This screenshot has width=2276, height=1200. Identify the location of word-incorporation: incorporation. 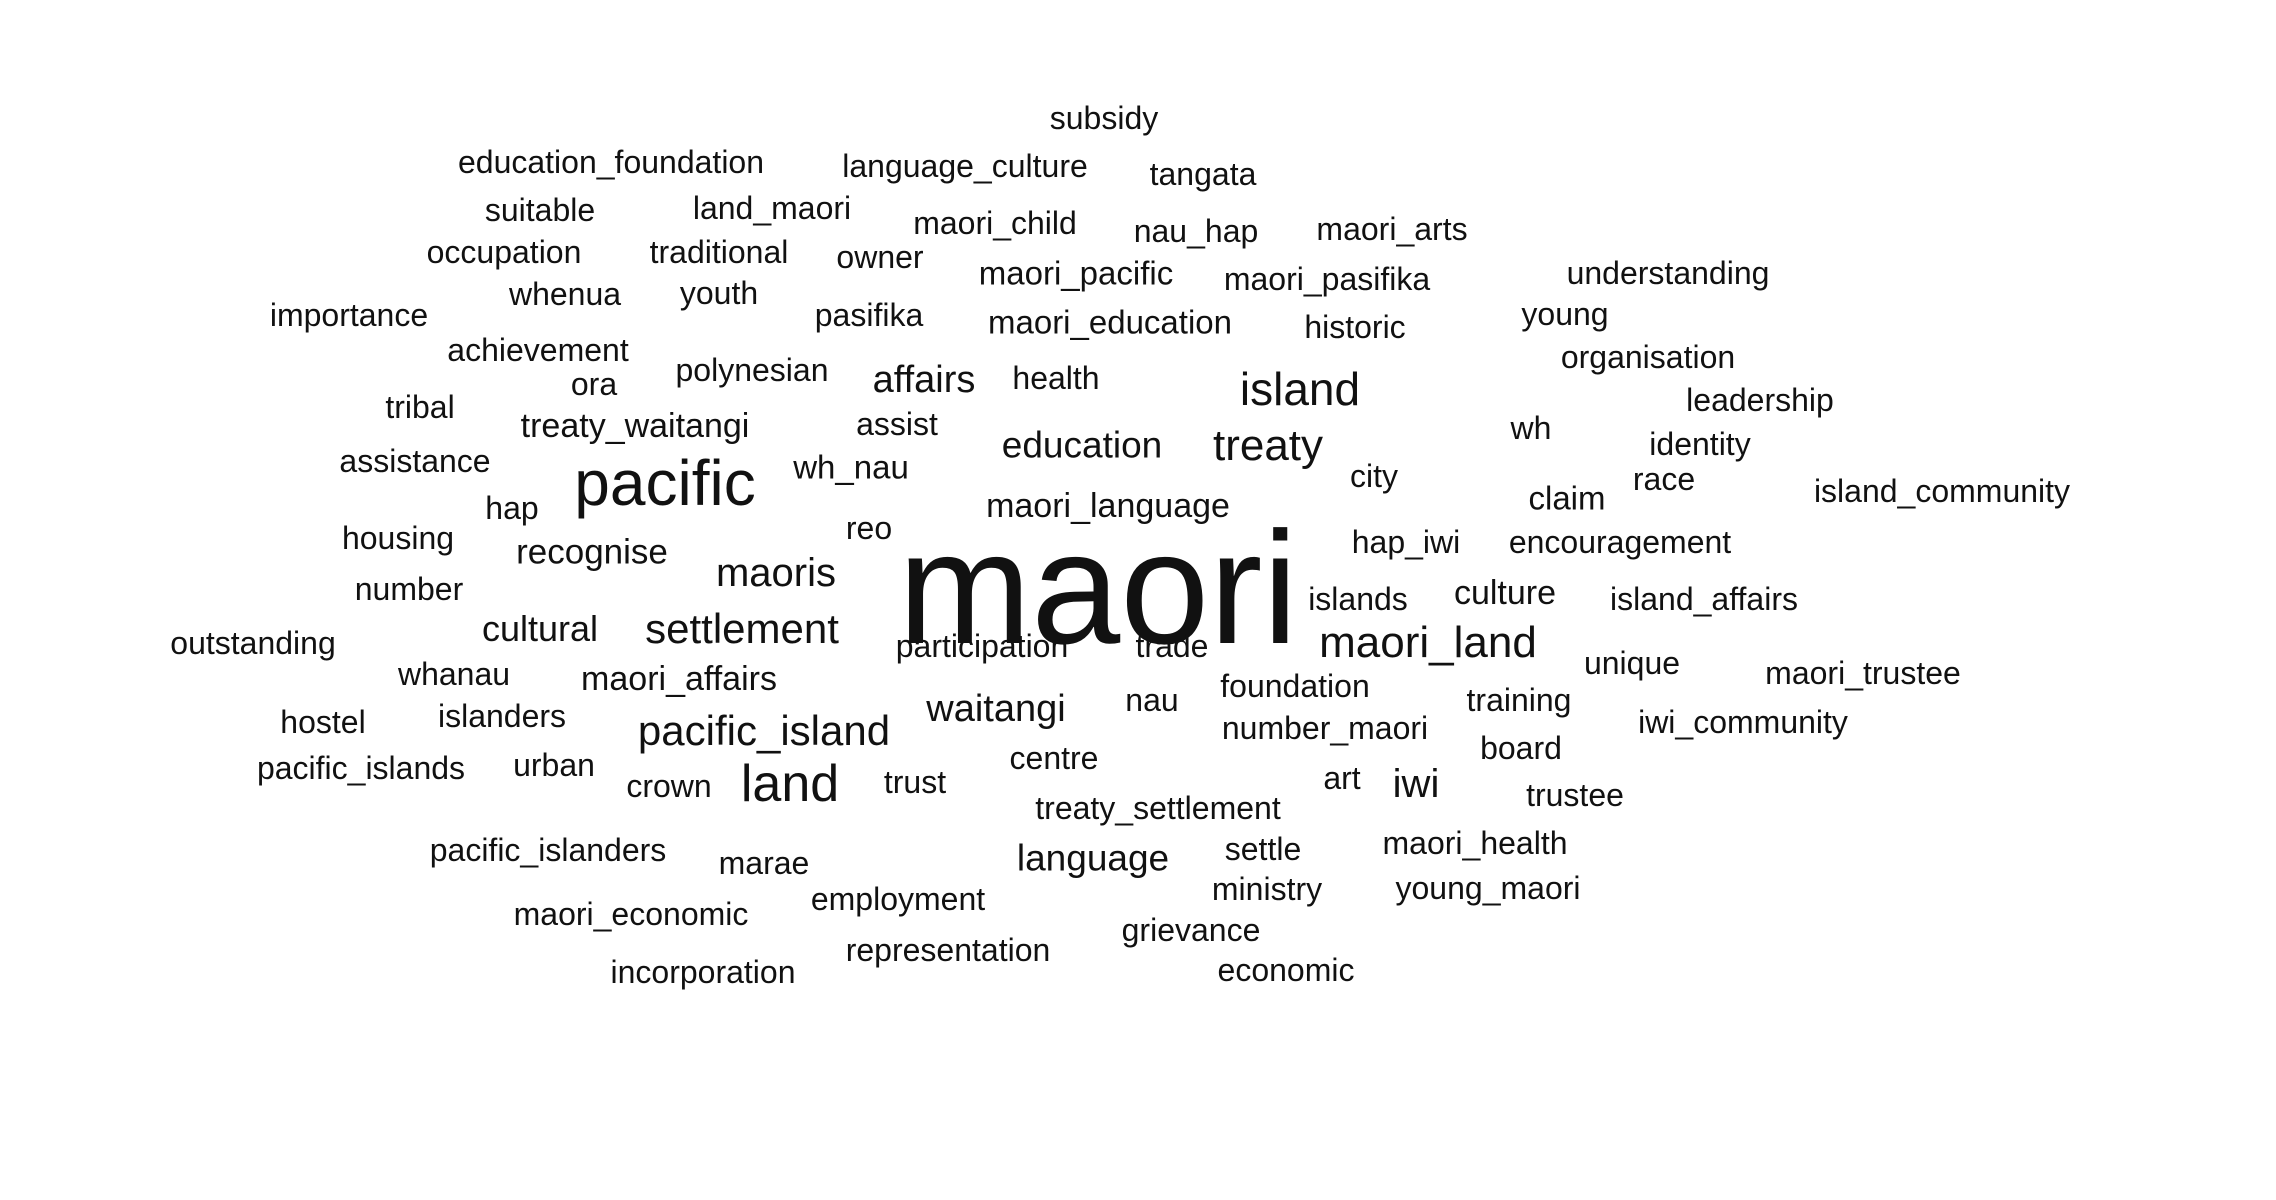
(703, 972).